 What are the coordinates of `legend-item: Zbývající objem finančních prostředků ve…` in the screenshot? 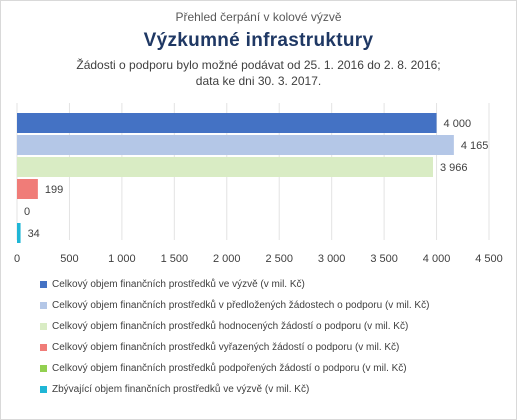 It's located at (174, 389).